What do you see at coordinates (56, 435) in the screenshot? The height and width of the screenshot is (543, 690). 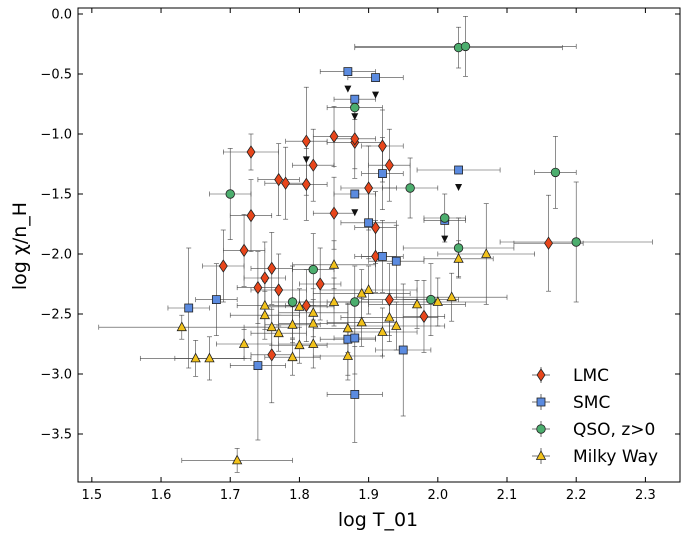 I see `y-tick-label: −3.5` at bounding box center [56, 435].